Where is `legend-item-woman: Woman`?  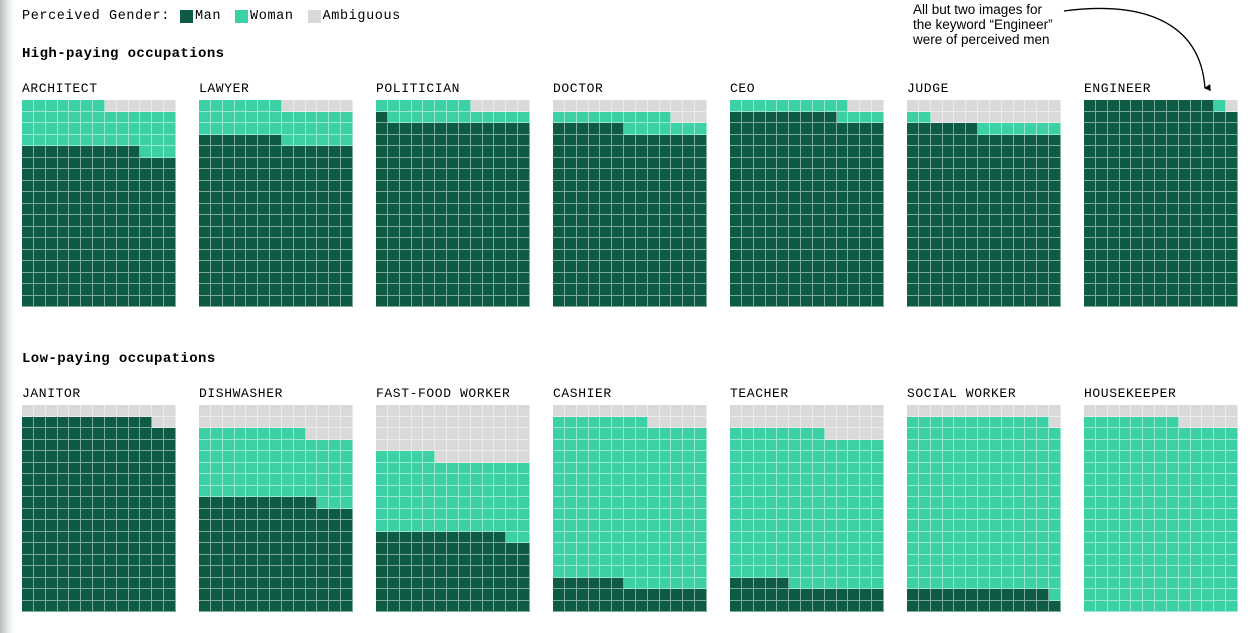
legend-item-woman: Woman is located at coordinates (264, 16).